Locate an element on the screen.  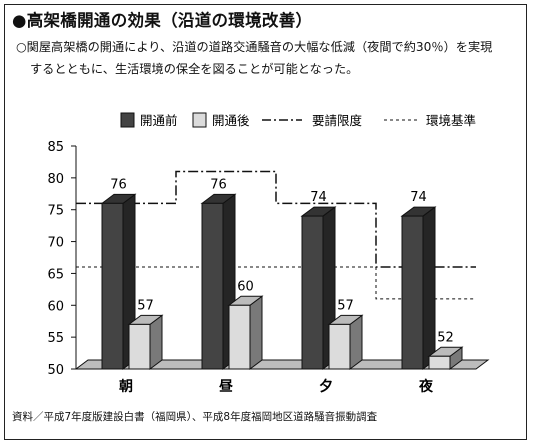
y-tick-label: 70 is located at coordinates (55, 243).